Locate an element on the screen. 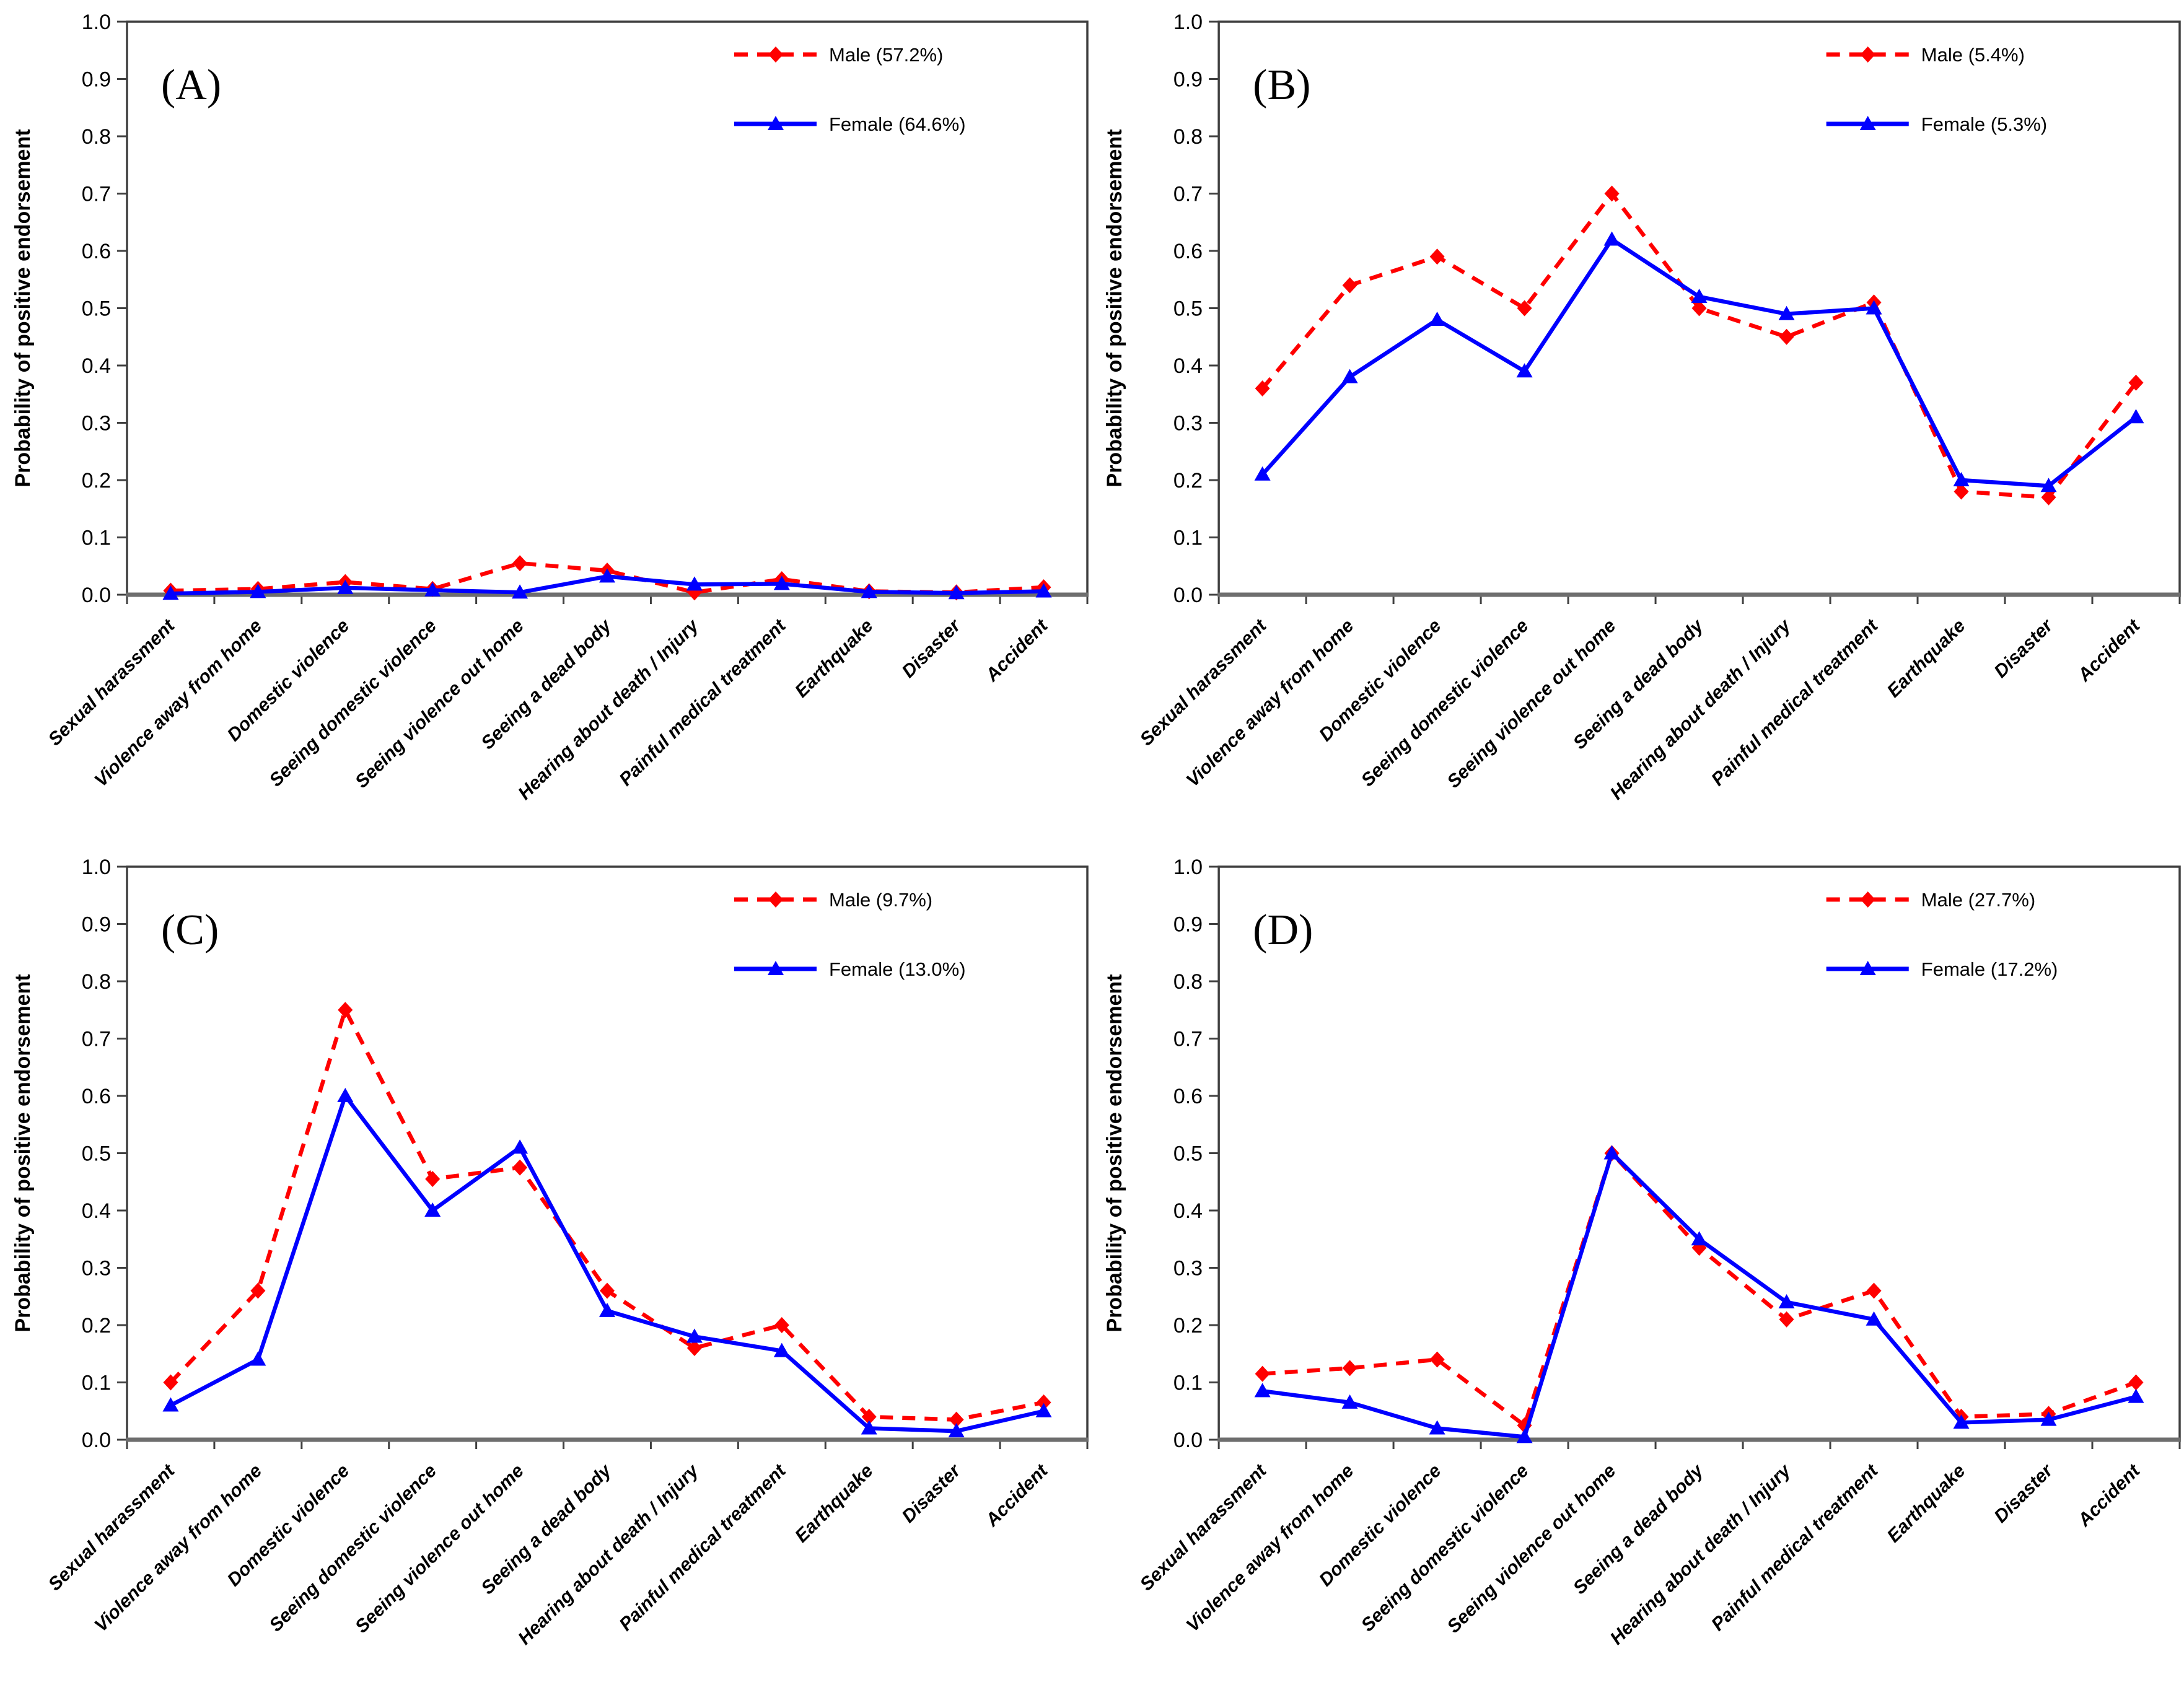 The image size is (2184, 1690). legend-female-label: Female (64.6%) is located at coordinates (898, 124).